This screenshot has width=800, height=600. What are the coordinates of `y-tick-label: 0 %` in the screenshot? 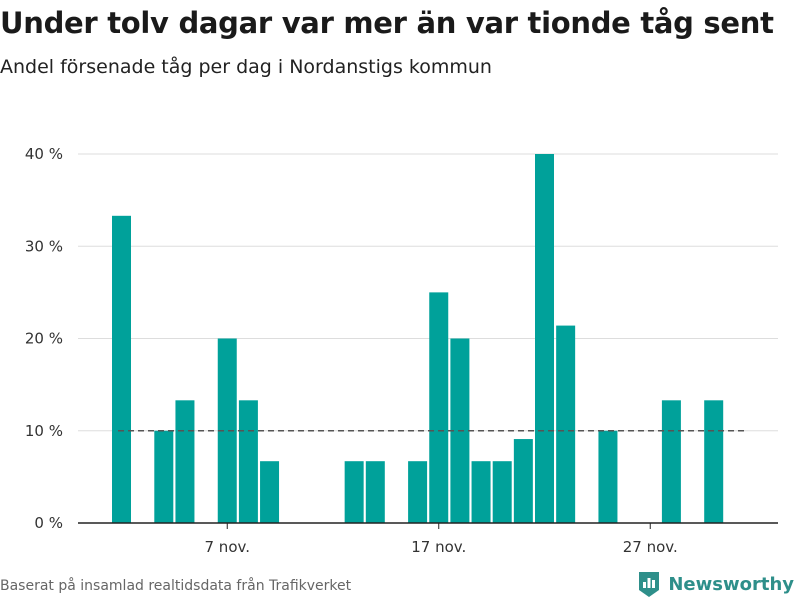 It's located at (48, 523).